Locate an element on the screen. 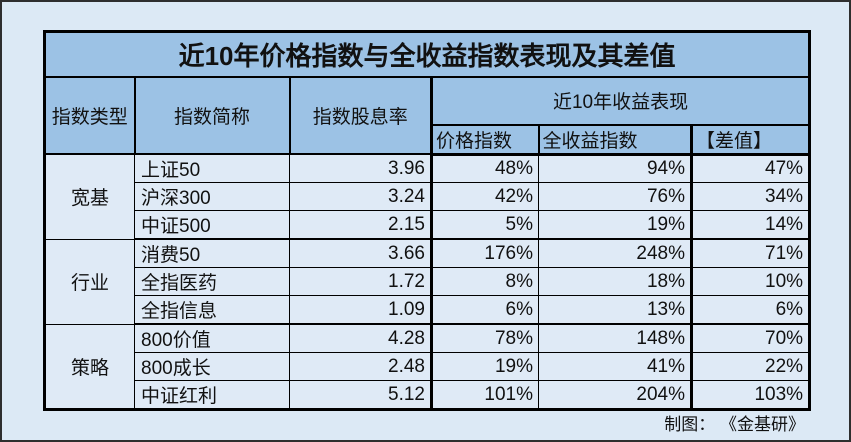 This screenshot has width=851, height=442. dividend-cell: 2.48 is located at coordinates (360, 366).